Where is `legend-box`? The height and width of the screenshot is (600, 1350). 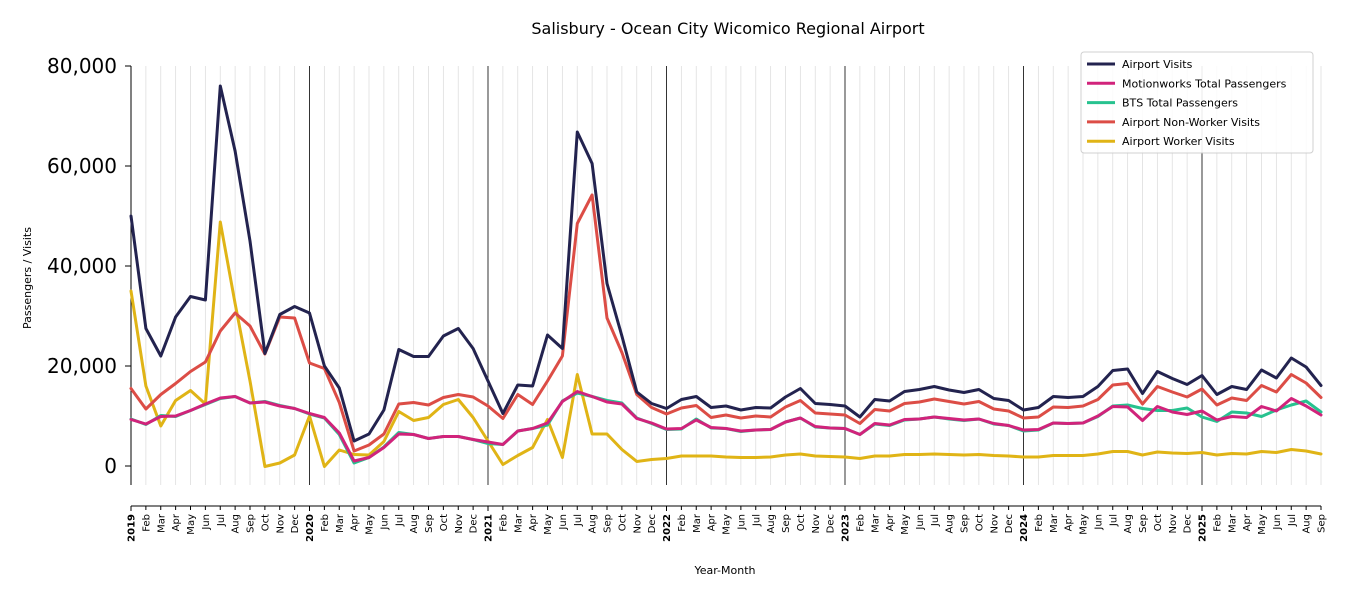 legend-box is located at coordinates (1197, 102).